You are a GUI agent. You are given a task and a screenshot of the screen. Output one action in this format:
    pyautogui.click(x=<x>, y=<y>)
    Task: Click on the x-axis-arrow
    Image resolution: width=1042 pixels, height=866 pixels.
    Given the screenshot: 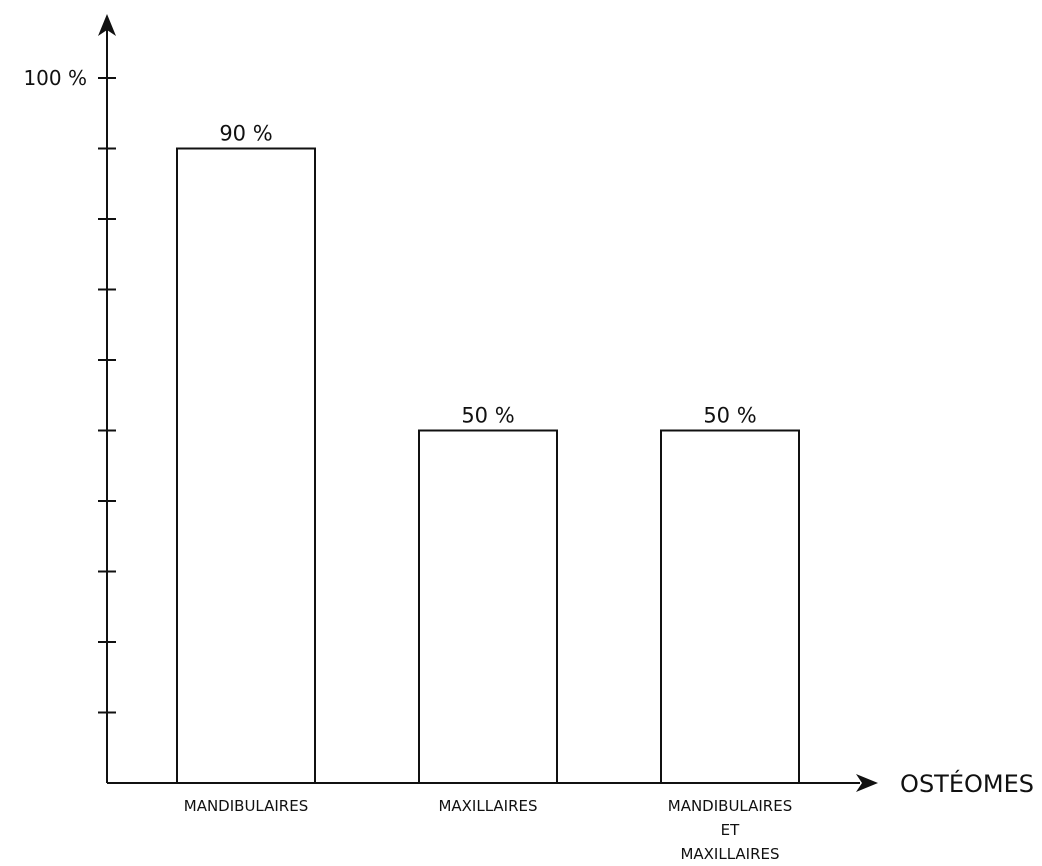 What is the action you would take?
    pyautogui.click(x=867, y=783)
    